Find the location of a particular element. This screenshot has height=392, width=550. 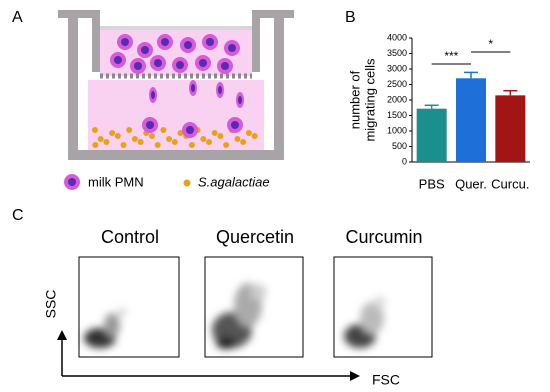

panel-label: B is located at coordinates (350, 17).